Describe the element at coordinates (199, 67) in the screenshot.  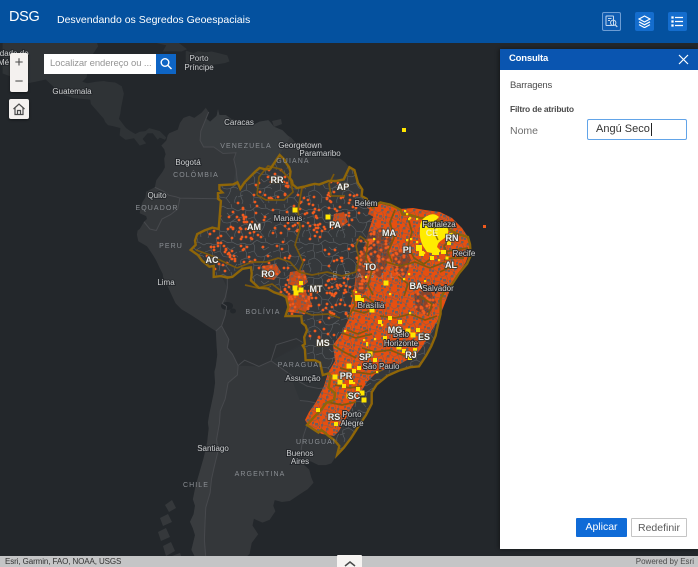
I see `svg-text: Príncipe` at that location.